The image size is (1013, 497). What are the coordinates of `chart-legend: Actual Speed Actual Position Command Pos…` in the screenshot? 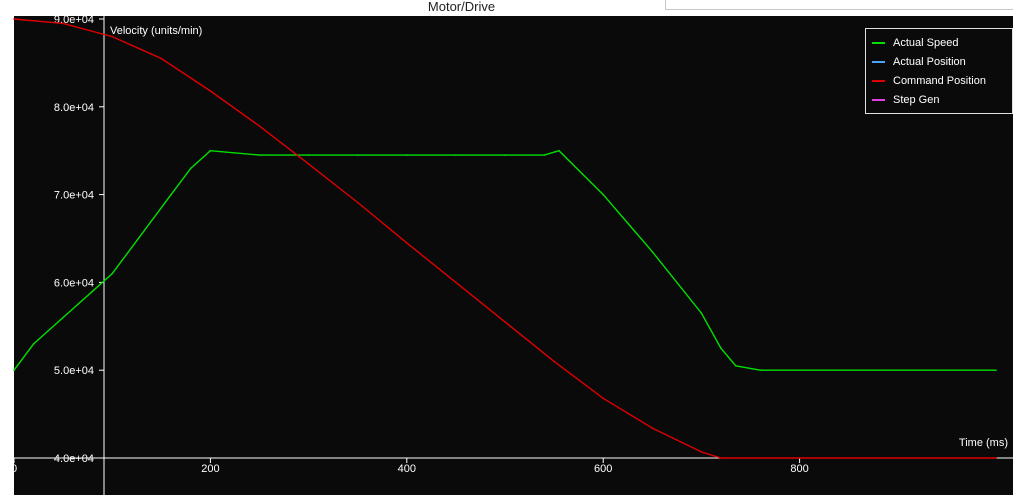 It's located at (939, 71).